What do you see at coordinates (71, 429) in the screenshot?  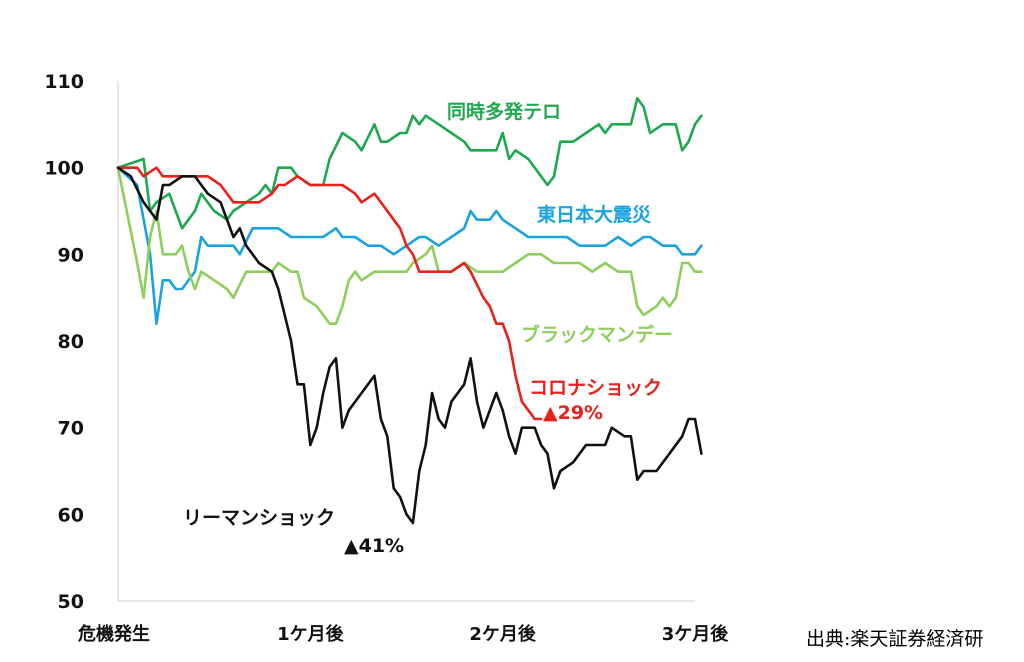 I see `y-tick-label: 70` at bounding box center [71, 429].